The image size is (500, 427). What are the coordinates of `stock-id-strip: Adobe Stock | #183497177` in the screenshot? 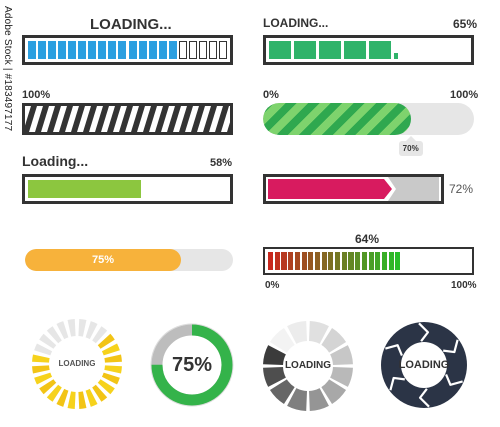 It's located at (8, 213).